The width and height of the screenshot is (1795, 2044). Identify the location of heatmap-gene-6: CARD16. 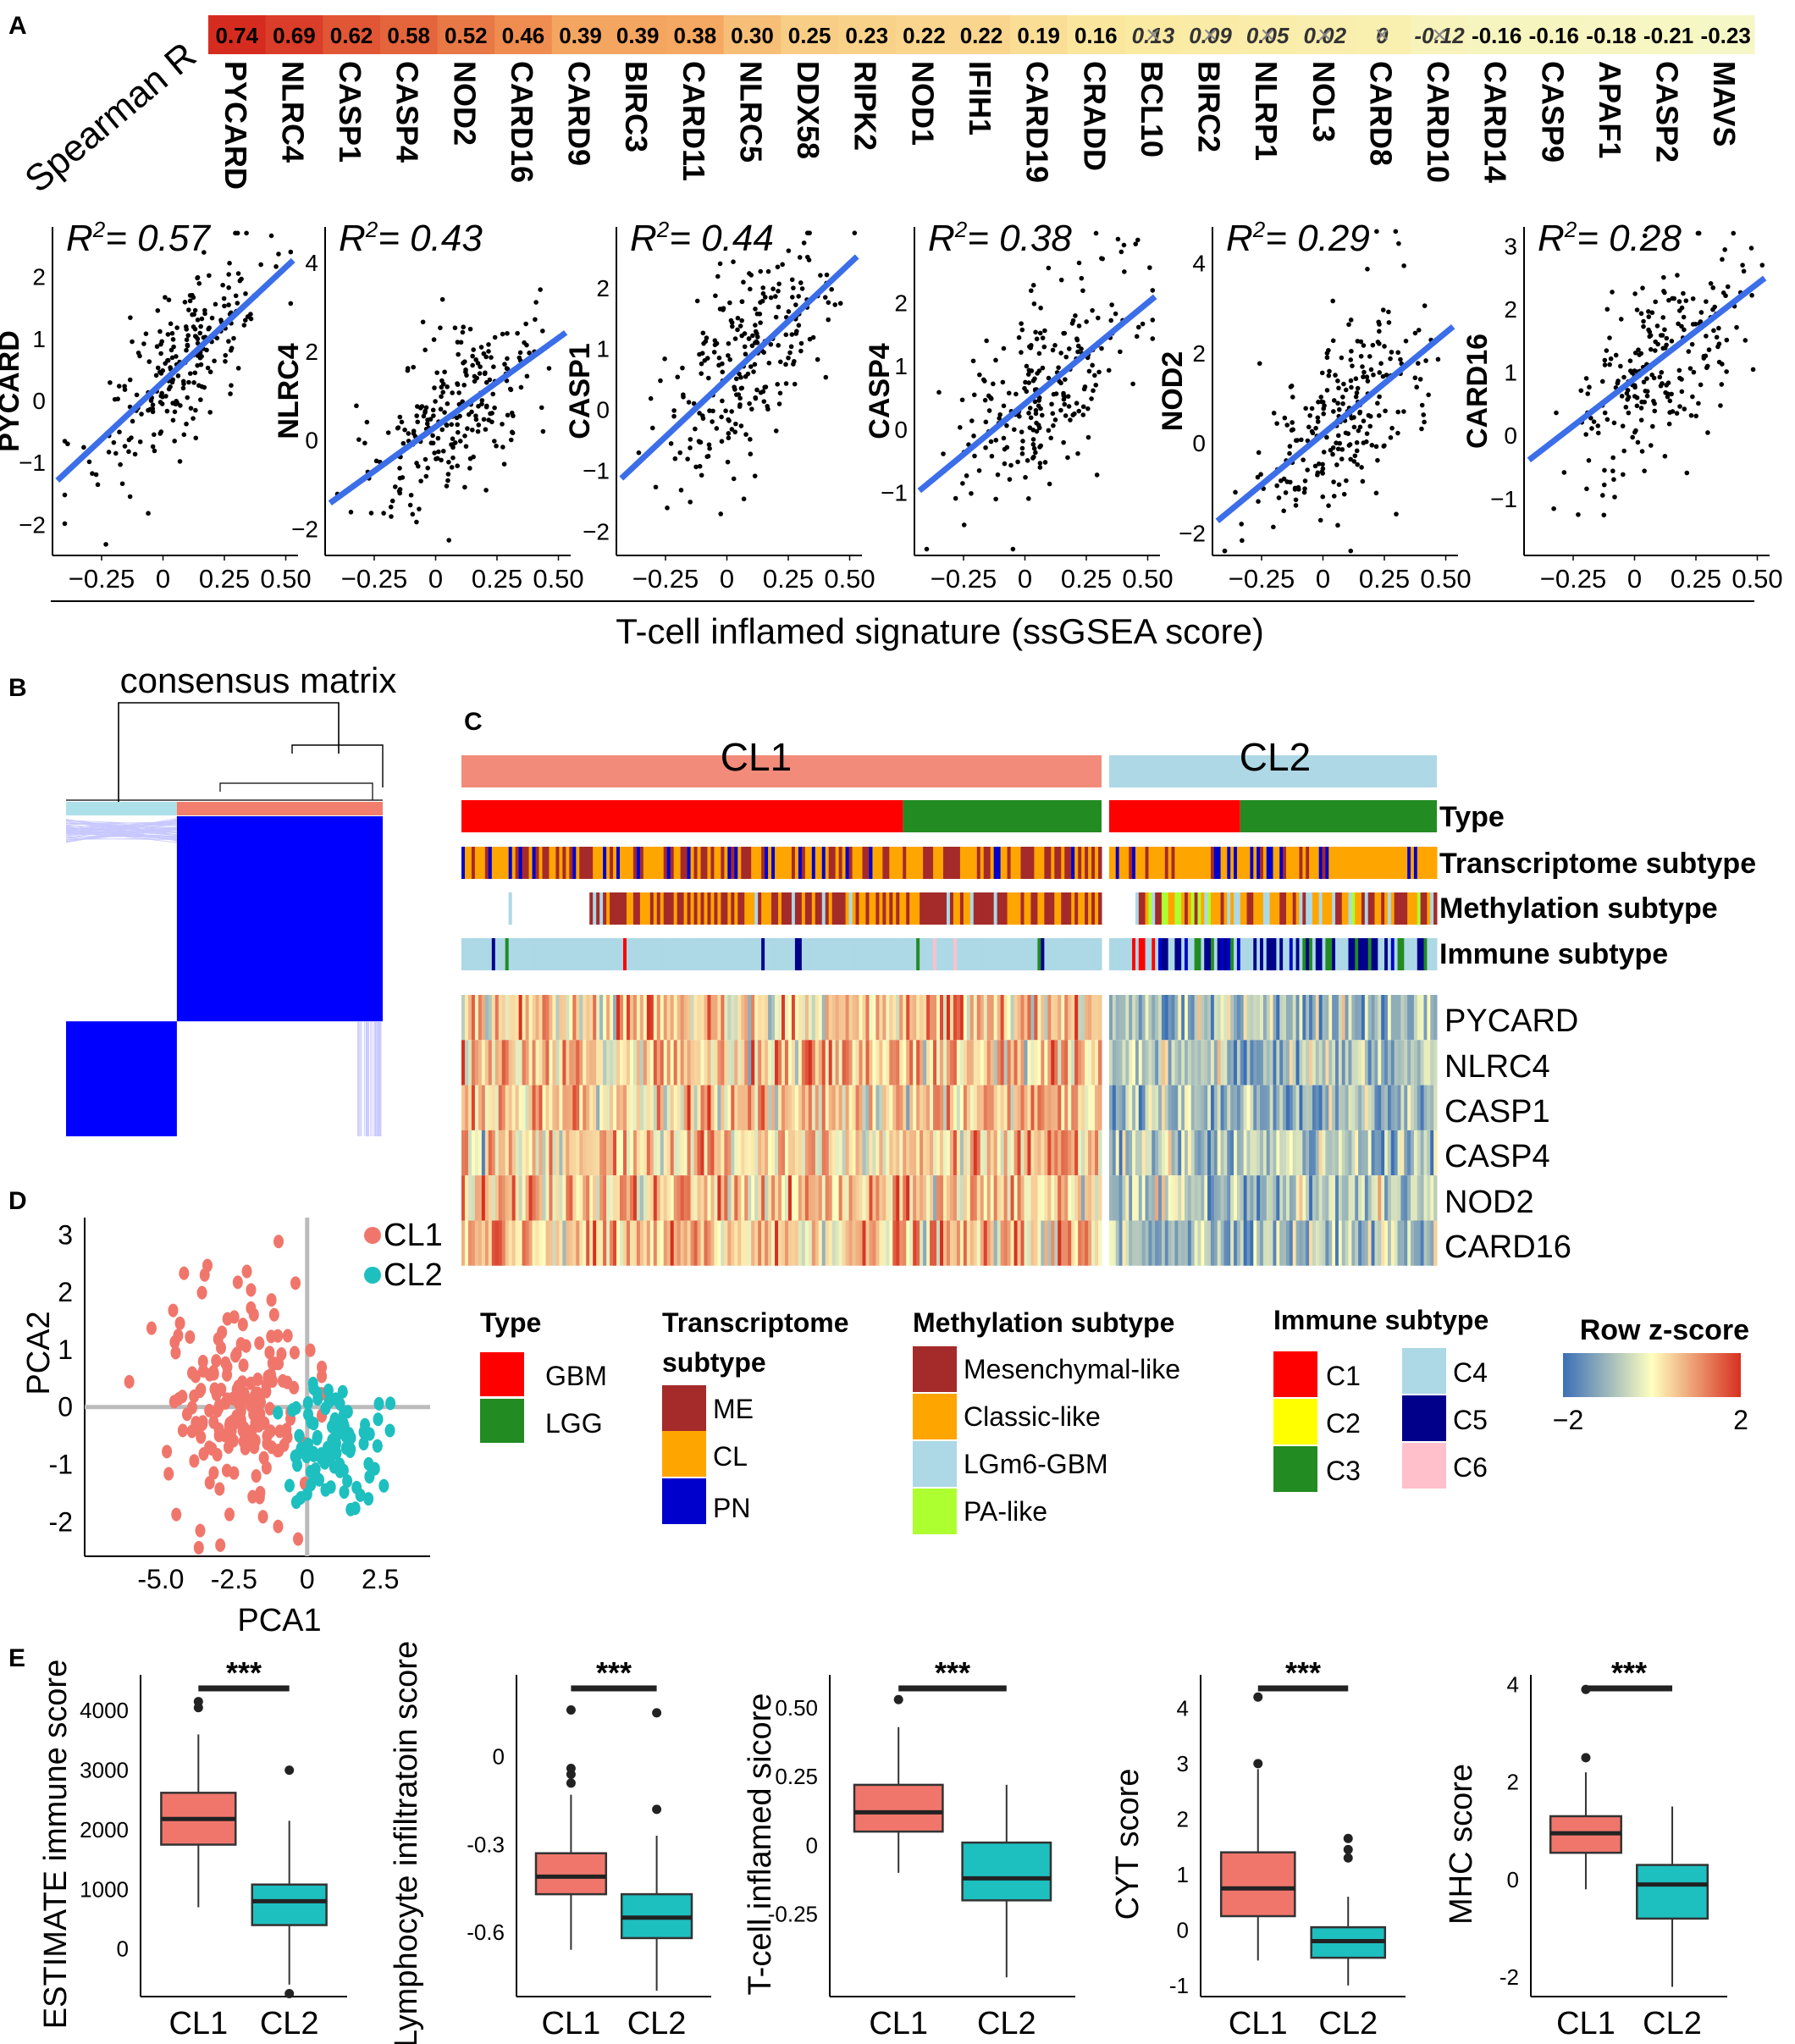
(1507, 1247).